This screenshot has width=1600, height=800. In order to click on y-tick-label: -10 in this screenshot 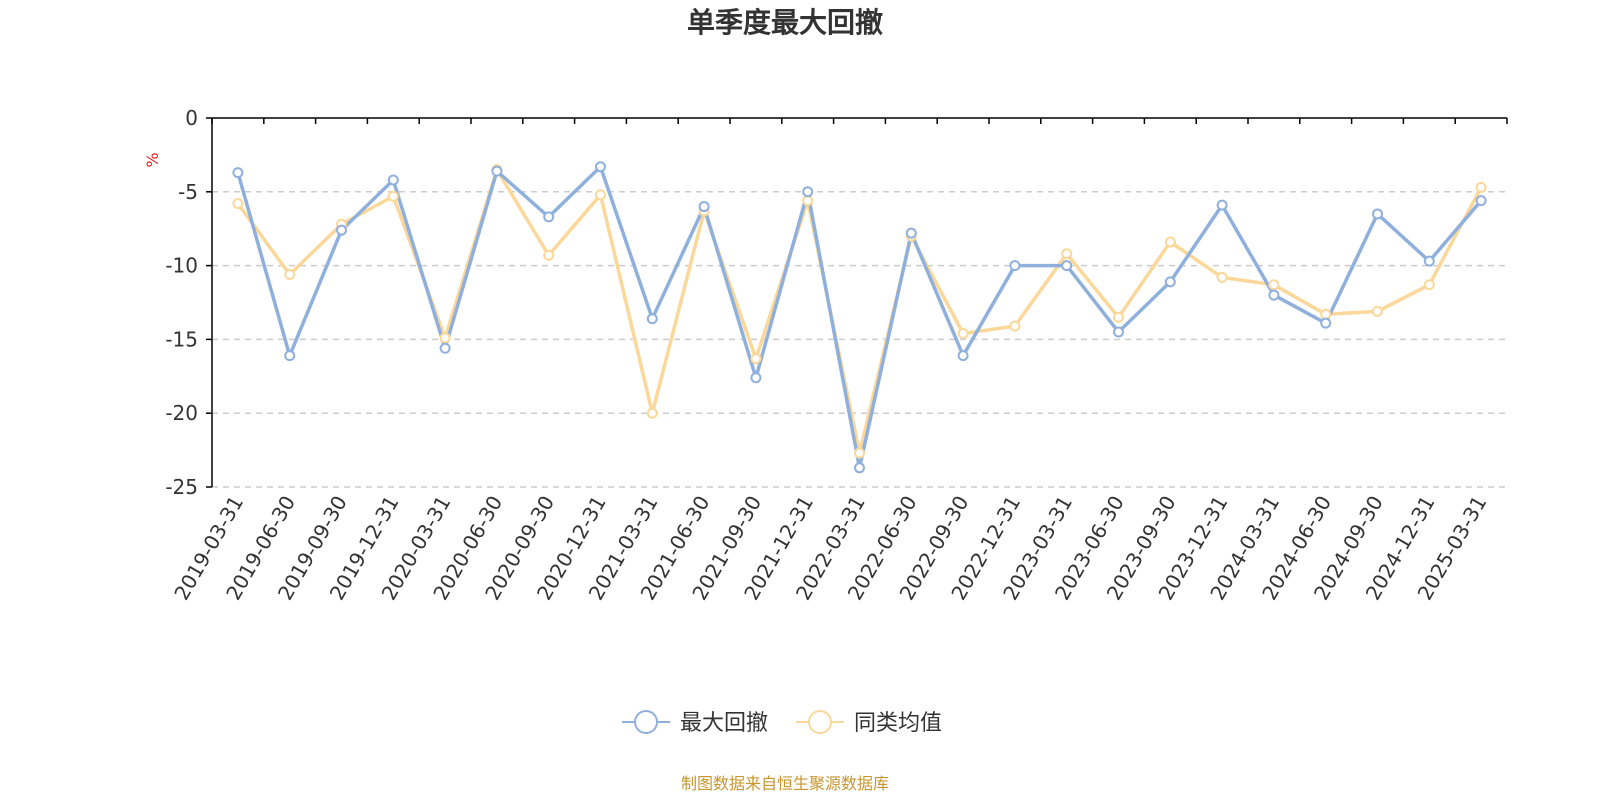, I will do `click(181, 266)`.